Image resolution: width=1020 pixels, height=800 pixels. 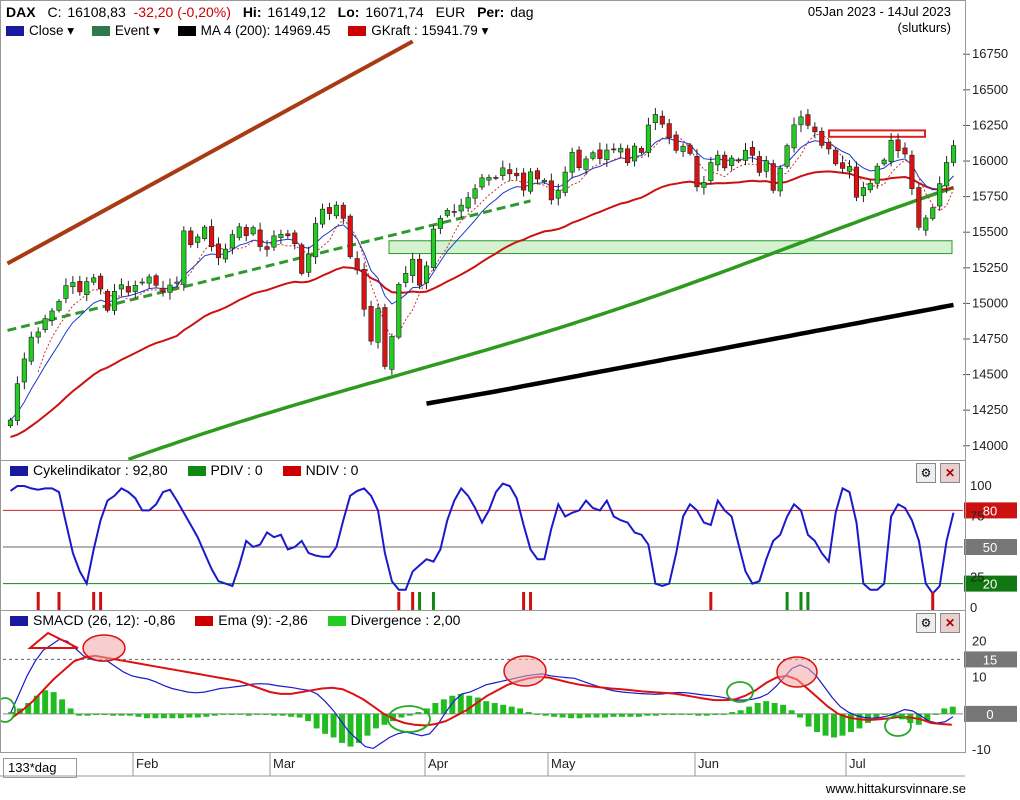 What do you see at coordinates (418, 31) in the screenshot?
I see `legend-gkraft: GKraft : 15941.79 ▾` at bounding box center [418, 31].